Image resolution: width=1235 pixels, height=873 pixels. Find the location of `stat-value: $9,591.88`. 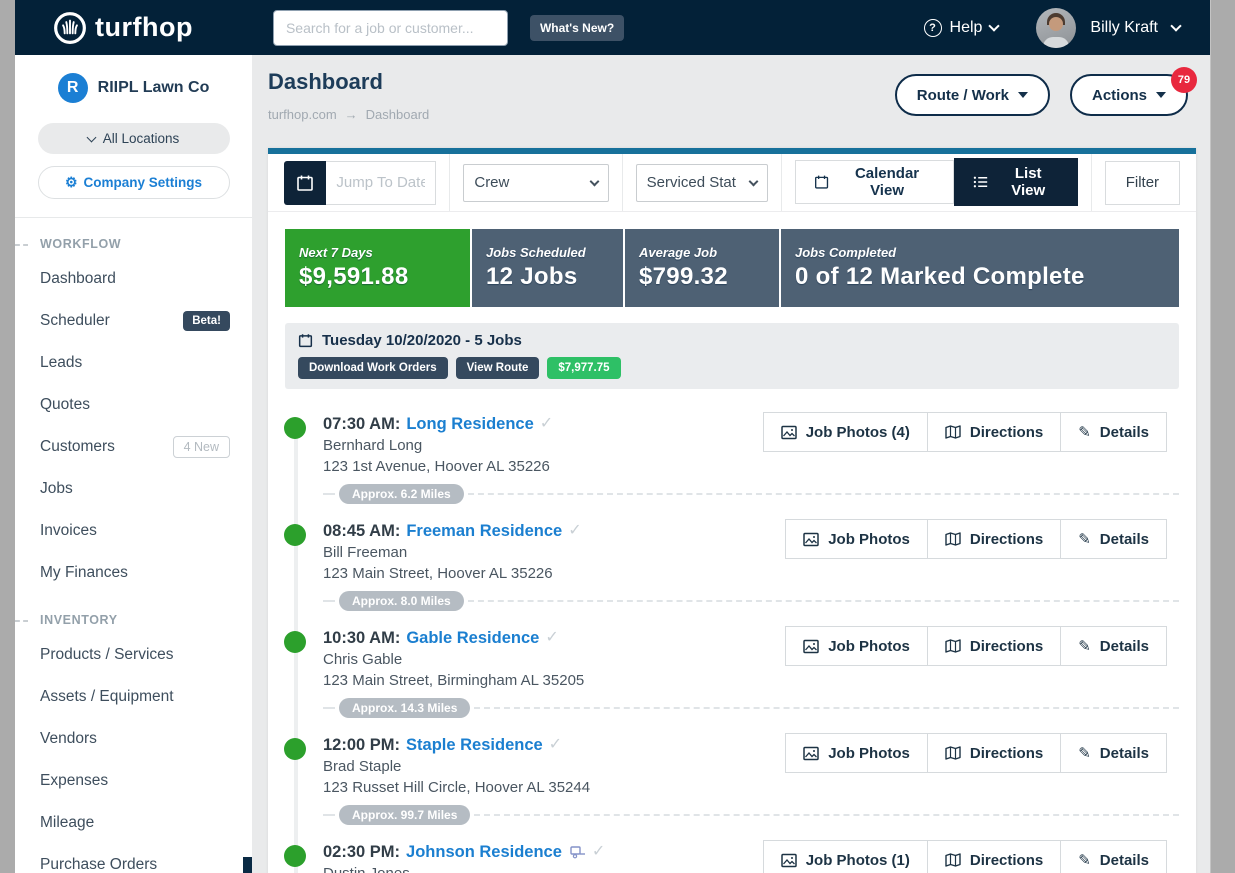

stat-value: $9,591.88 is located at coordinates (354, 276).